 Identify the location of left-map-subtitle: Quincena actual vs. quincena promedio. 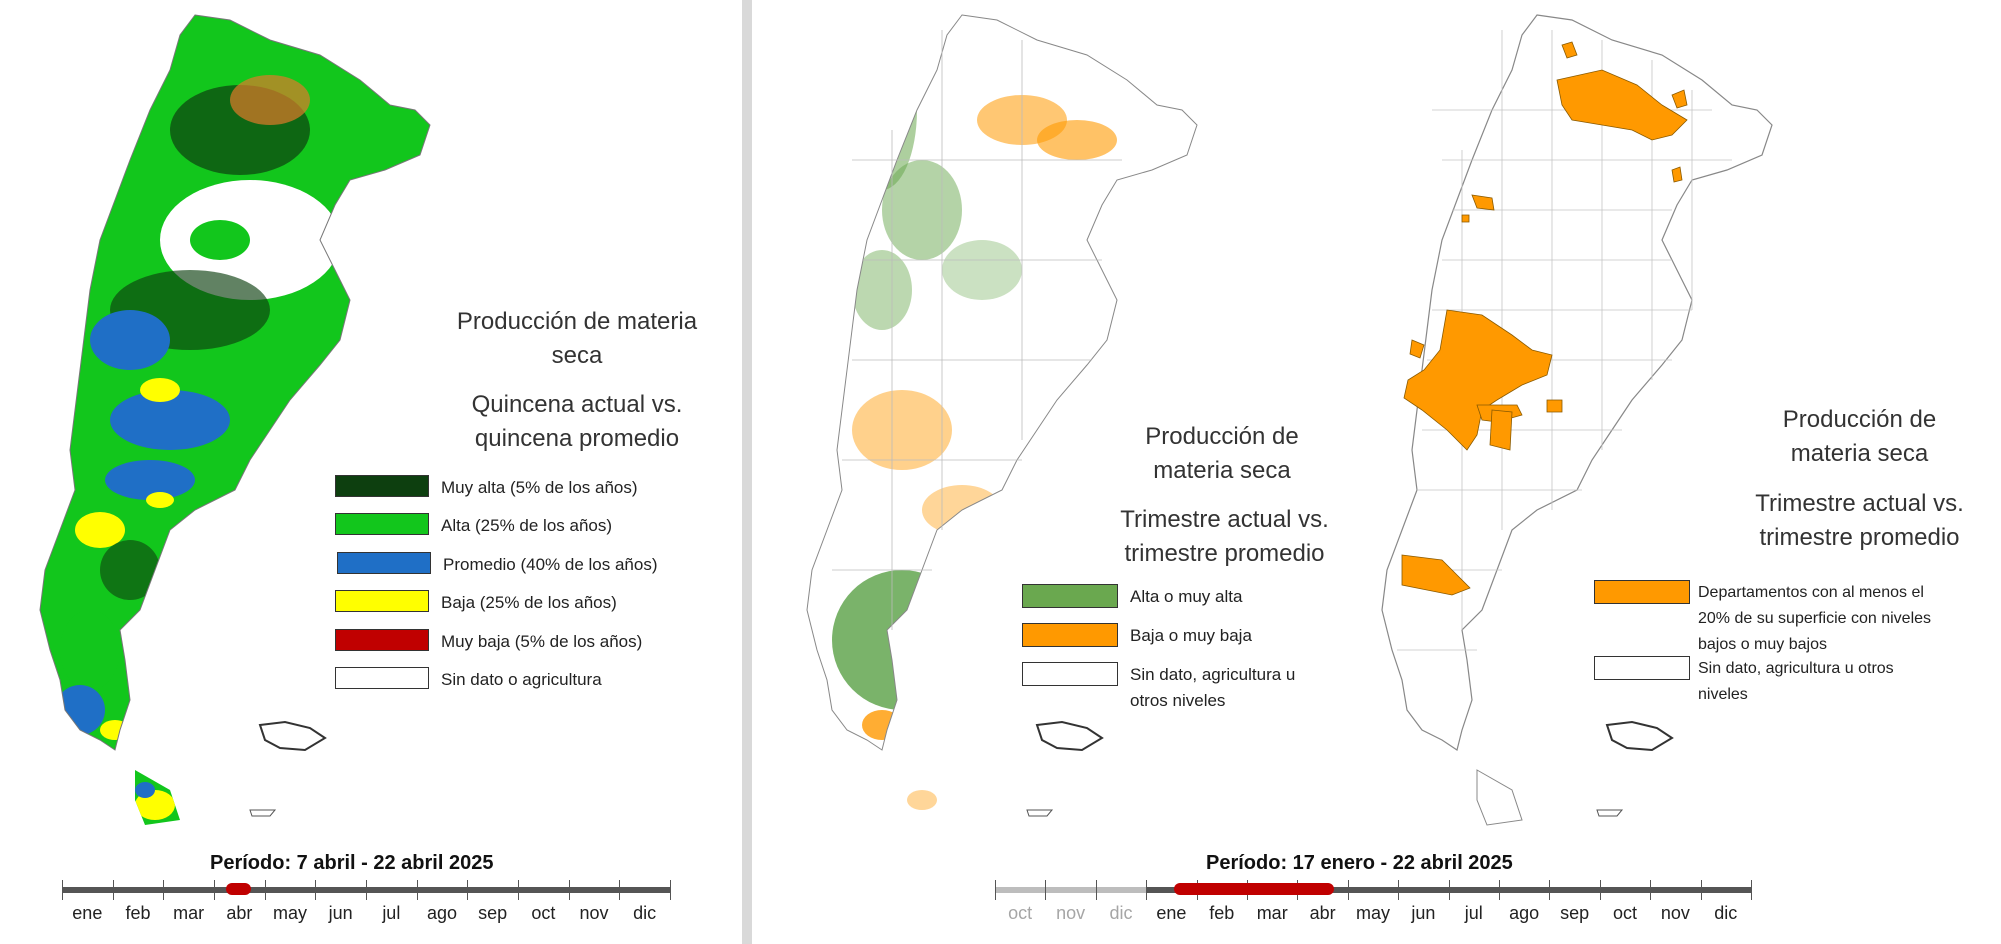
(577, 422).